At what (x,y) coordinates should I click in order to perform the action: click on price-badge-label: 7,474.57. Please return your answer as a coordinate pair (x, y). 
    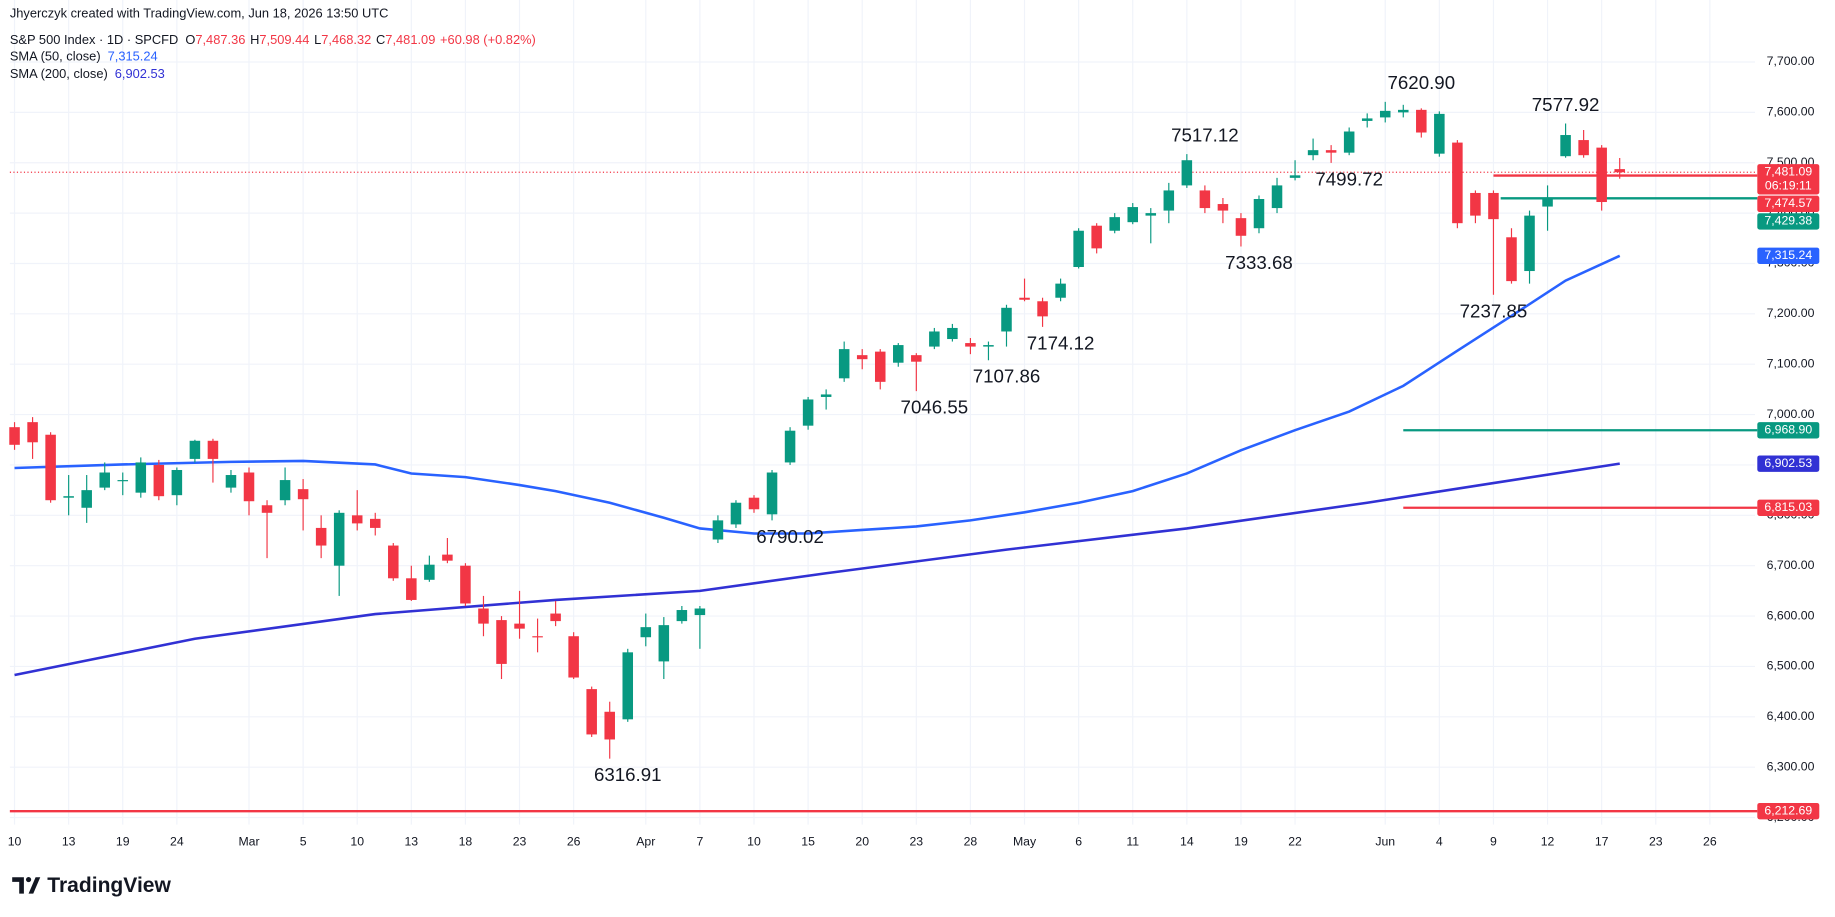
    Looking at the image, I should click on (1788, 203).